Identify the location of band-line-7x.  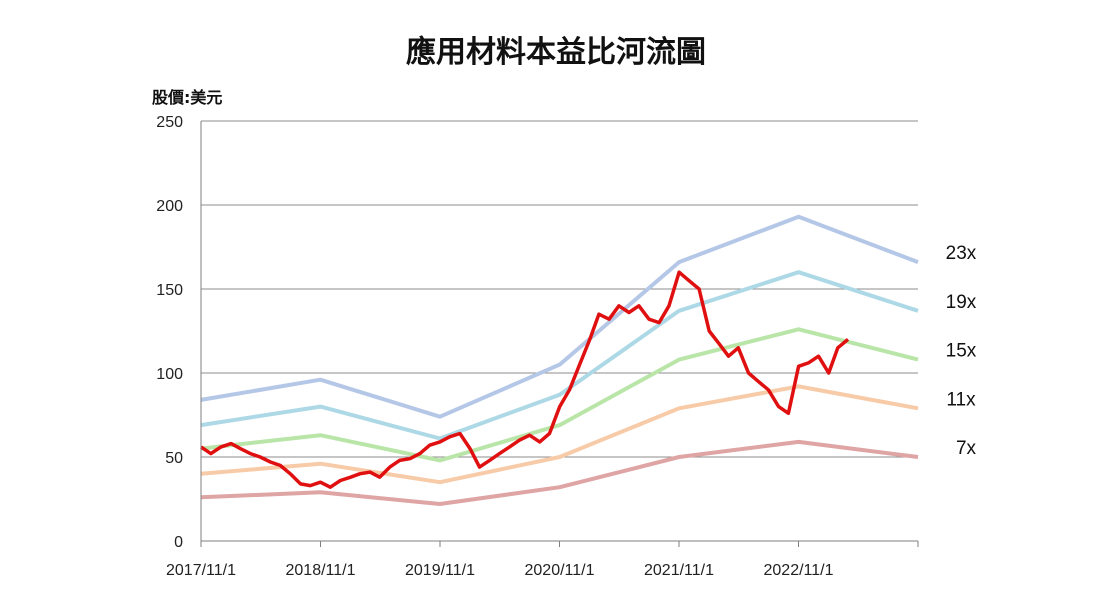
(559, 472).